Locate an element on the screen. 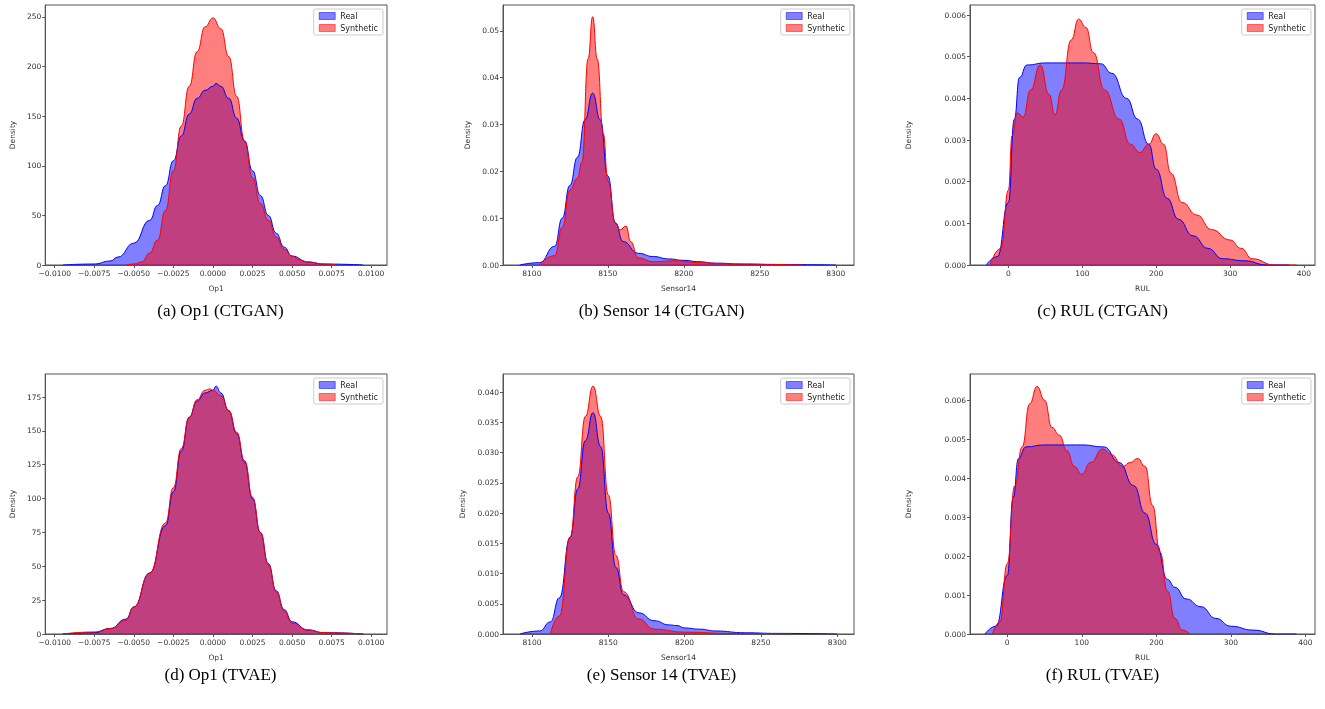 This screenshot has width=1325, height=709. text: (d) Op1 (TVAE) is located at coordinates (220, 674).